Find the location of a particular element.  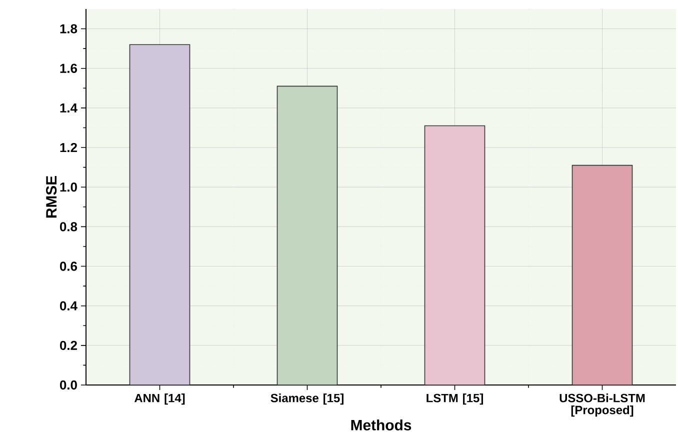

y-tick-label: 0.6 is located at coordinates (69, 266).